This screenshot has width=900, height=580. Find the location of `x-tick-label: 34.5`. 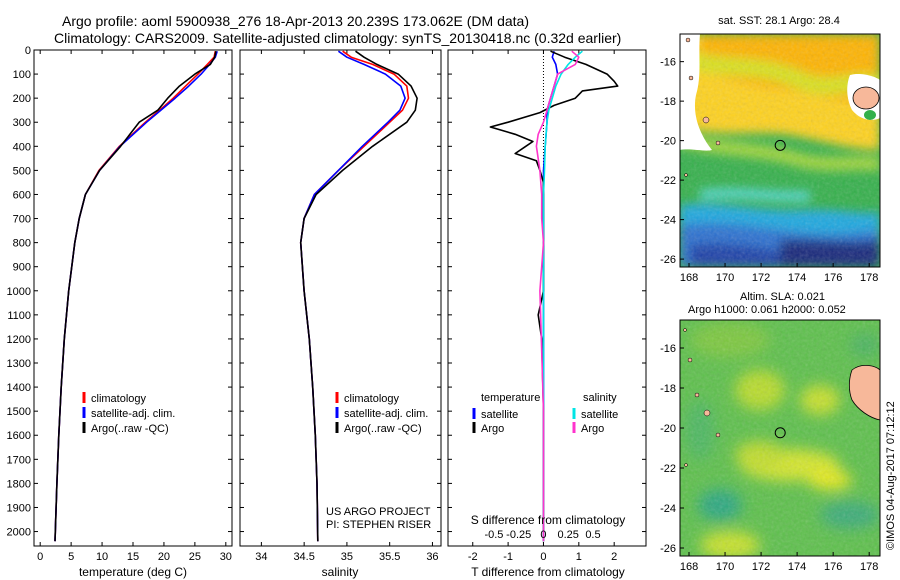

x-tick-label: 34.5 is located at coordinates (303, 557).